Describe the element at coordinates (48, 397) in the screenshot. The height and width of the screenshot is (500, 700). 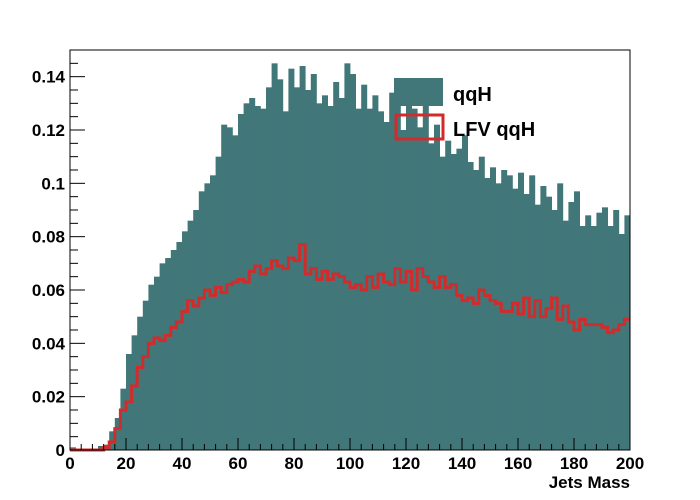
I see `y-tick-label: 0.02` at that location.